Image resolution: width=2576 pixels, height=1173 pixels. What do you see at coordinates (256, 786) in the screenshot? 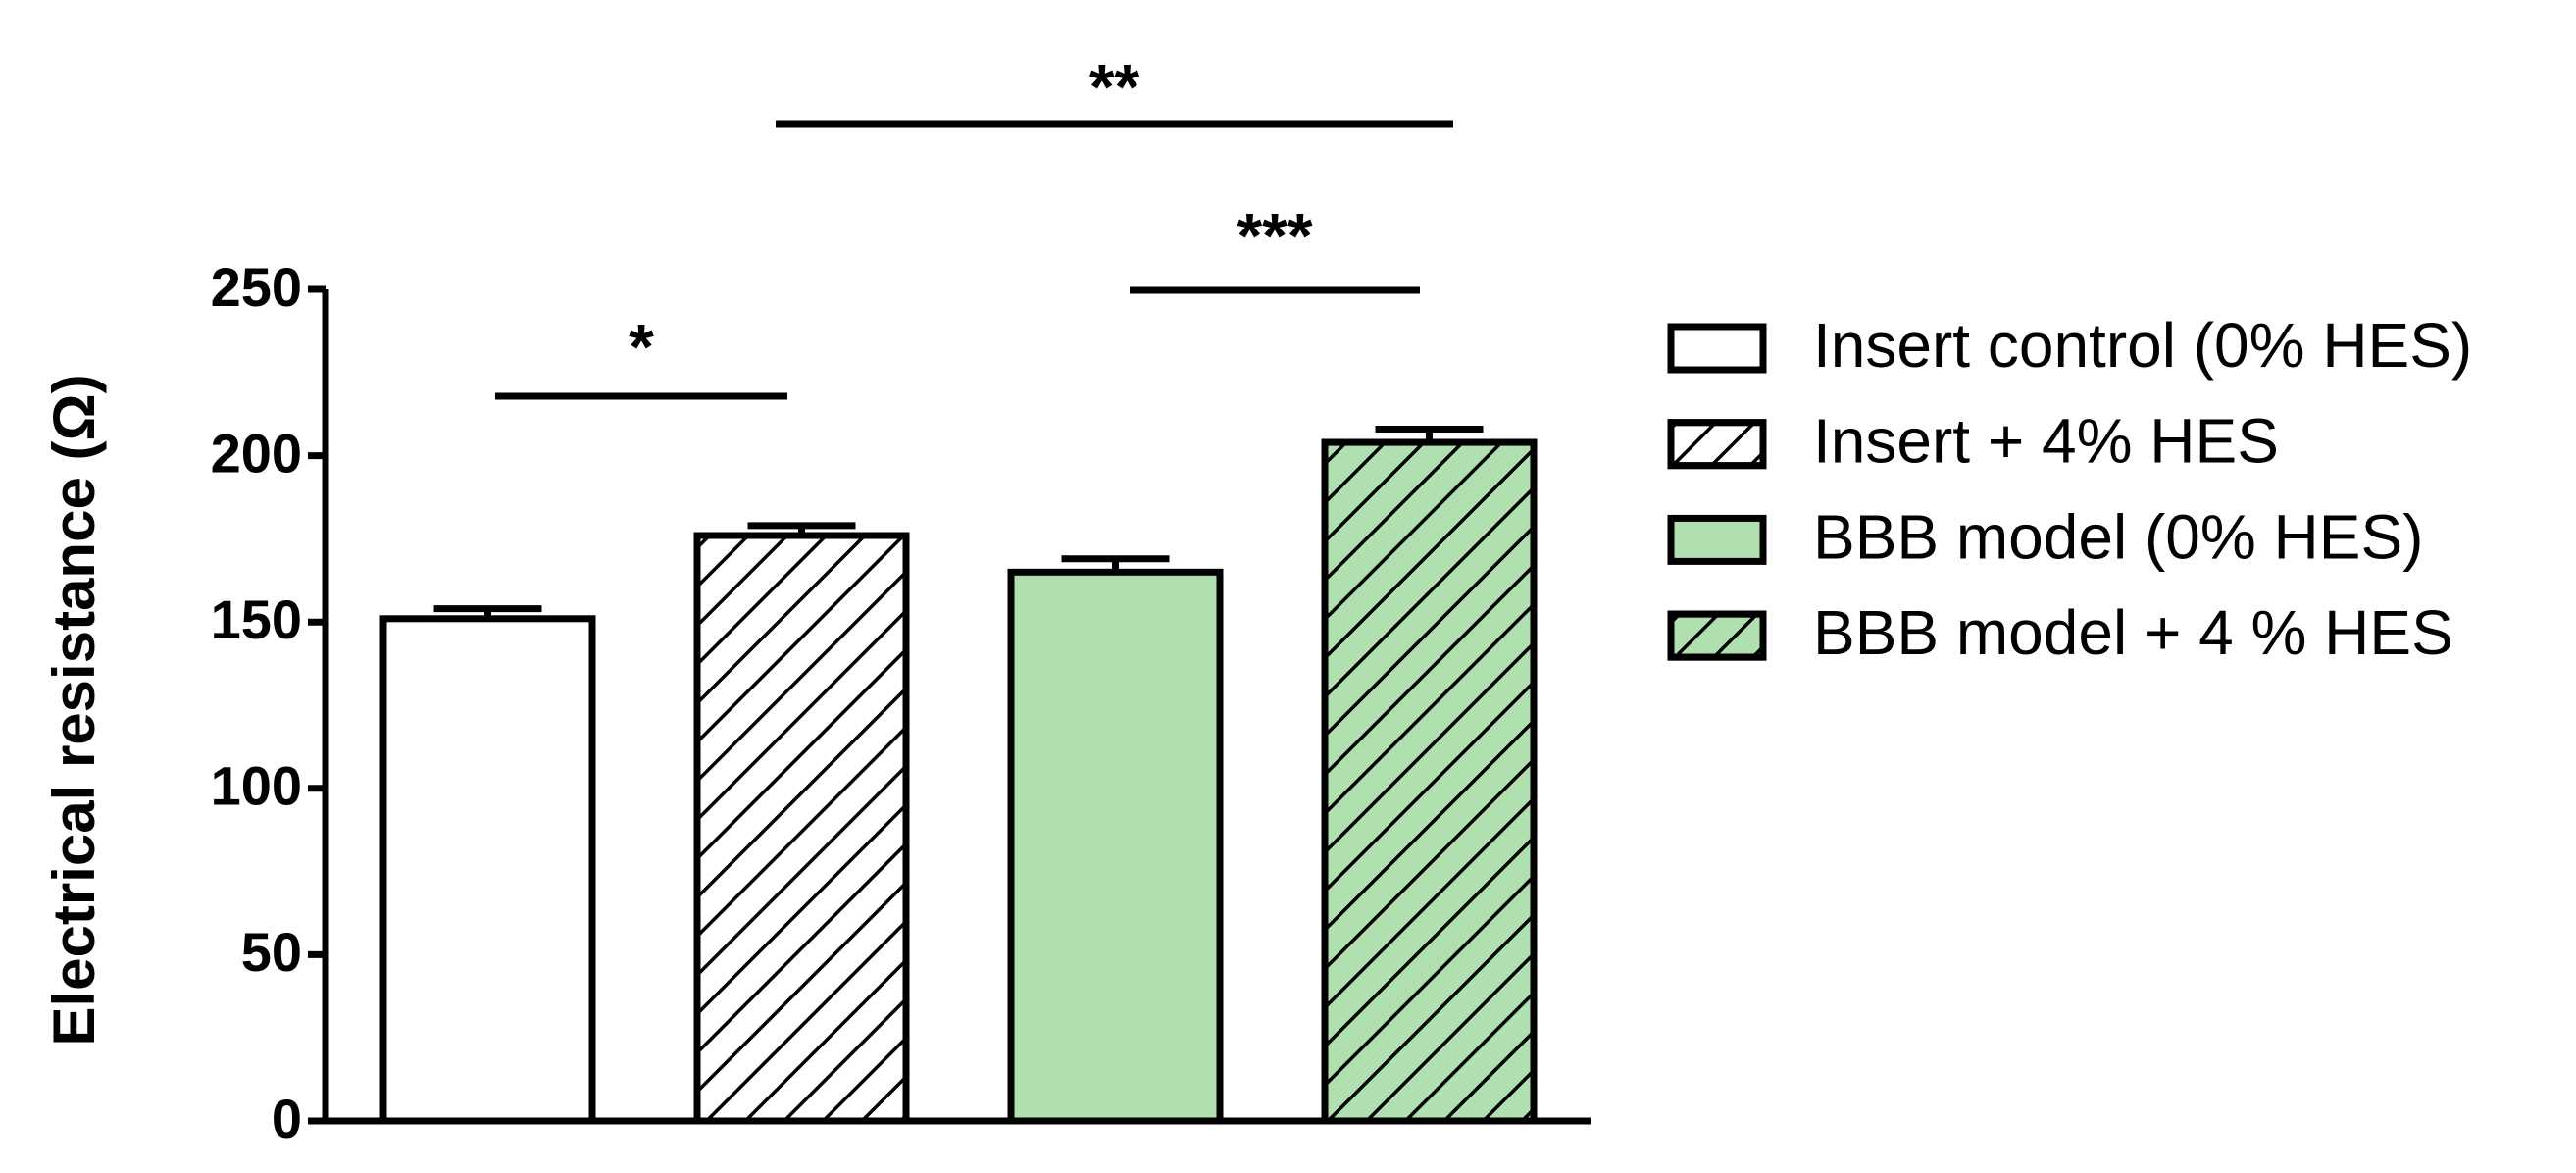
I see `y-tick-label: 100` at bounding box center [256, 786].